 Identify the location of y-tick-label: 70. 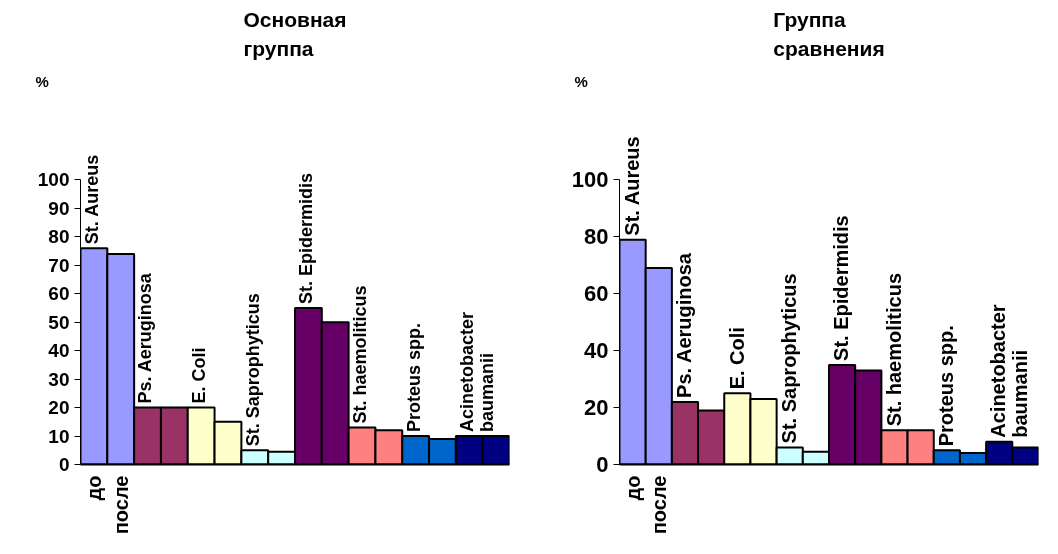
(59, 265).